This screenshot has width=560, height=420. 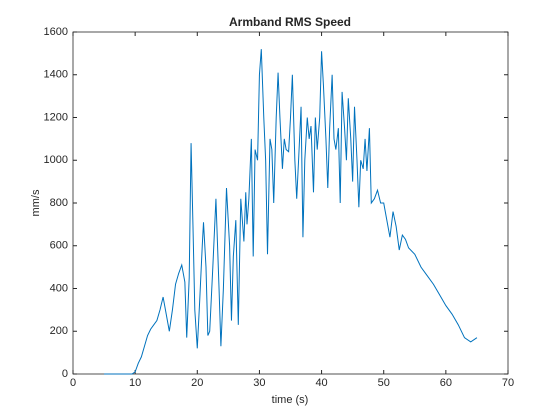 I want to click on x-tick-label: 50, so click(x=384, y=383).